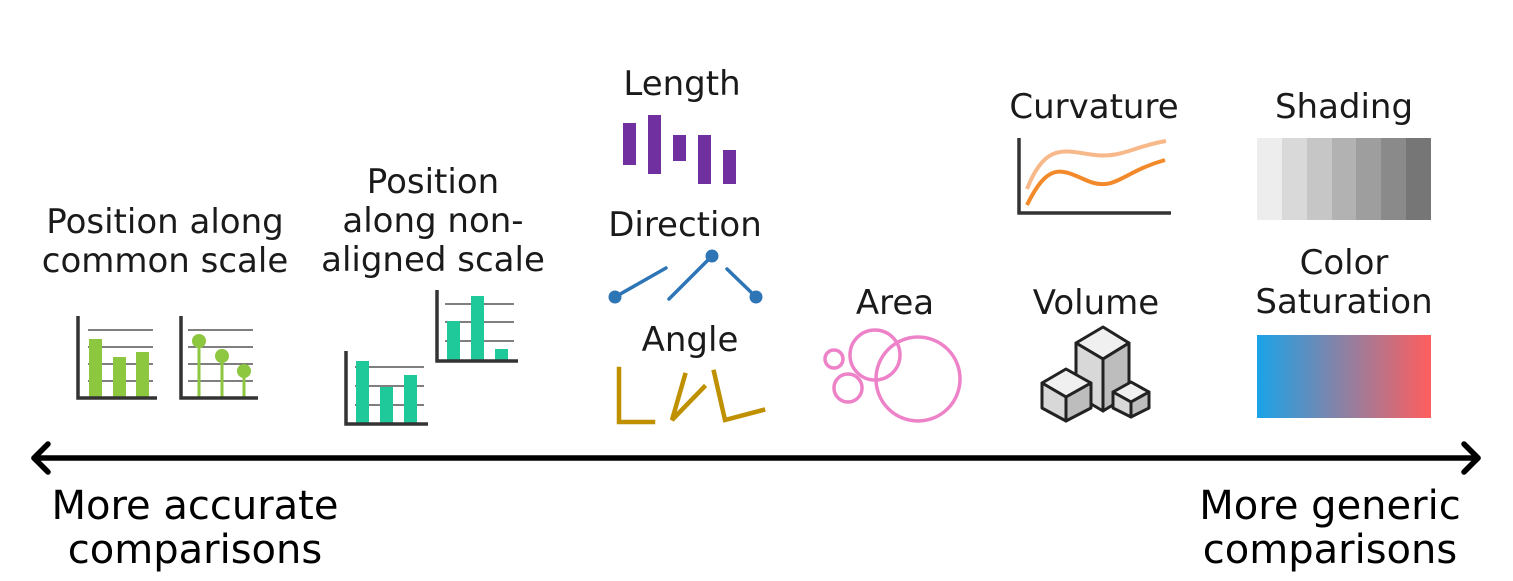 The height and width of the screenshot is (581, 1513). I want to click on label-position-nonaligned-scale: Position along non- aligned scale, so click(433, 221).